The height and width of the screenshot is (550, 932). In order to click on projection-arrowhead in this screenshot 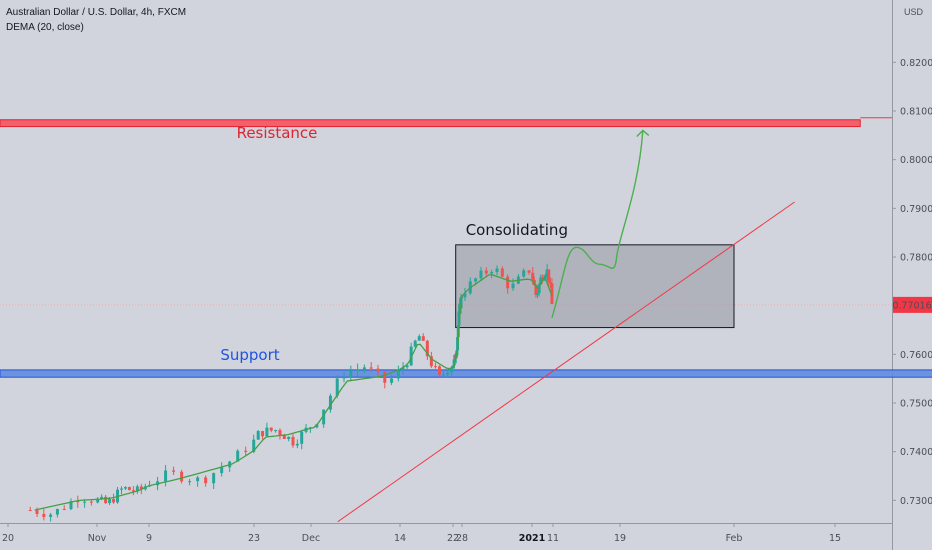, I will do `click(643, 133)`.